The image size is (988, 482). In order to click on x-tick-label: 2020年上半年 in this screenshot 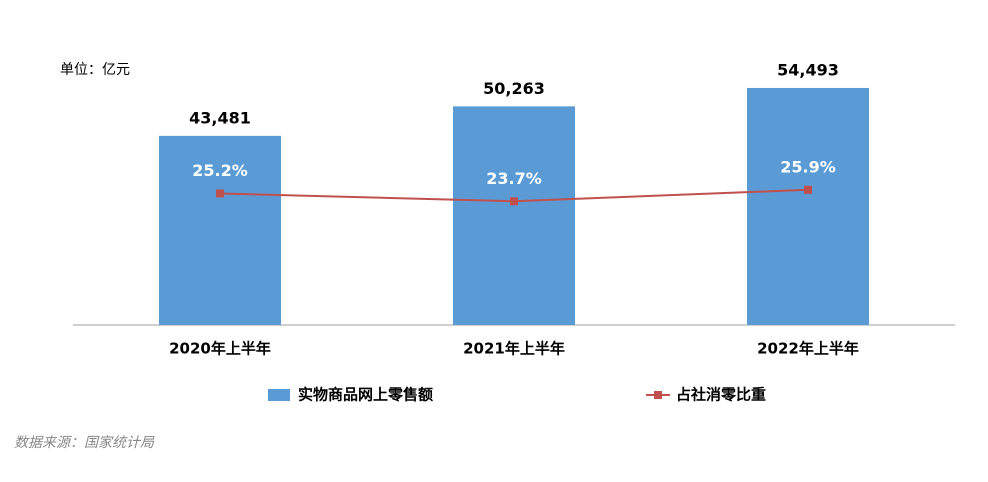, I will do `click(220, 349)`.